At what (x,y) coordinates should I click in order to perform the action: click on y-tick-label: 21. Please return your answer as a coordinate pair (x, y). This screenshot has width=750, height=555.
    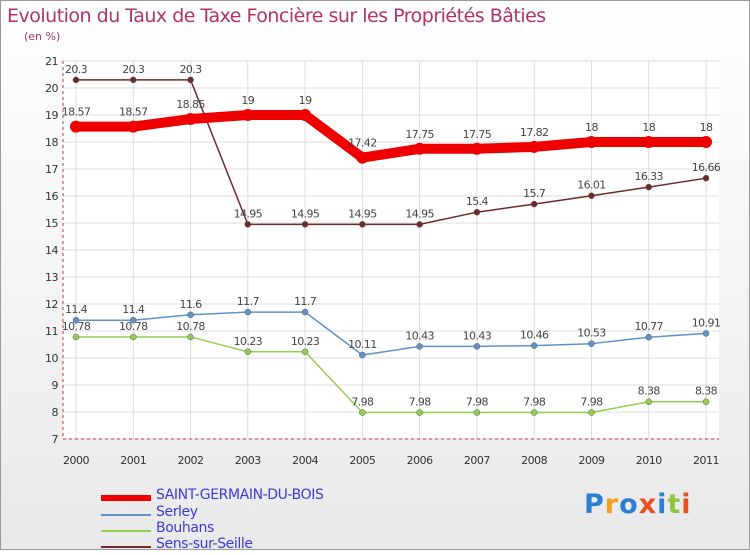
    Looking at the image, I should click on (51, 61).